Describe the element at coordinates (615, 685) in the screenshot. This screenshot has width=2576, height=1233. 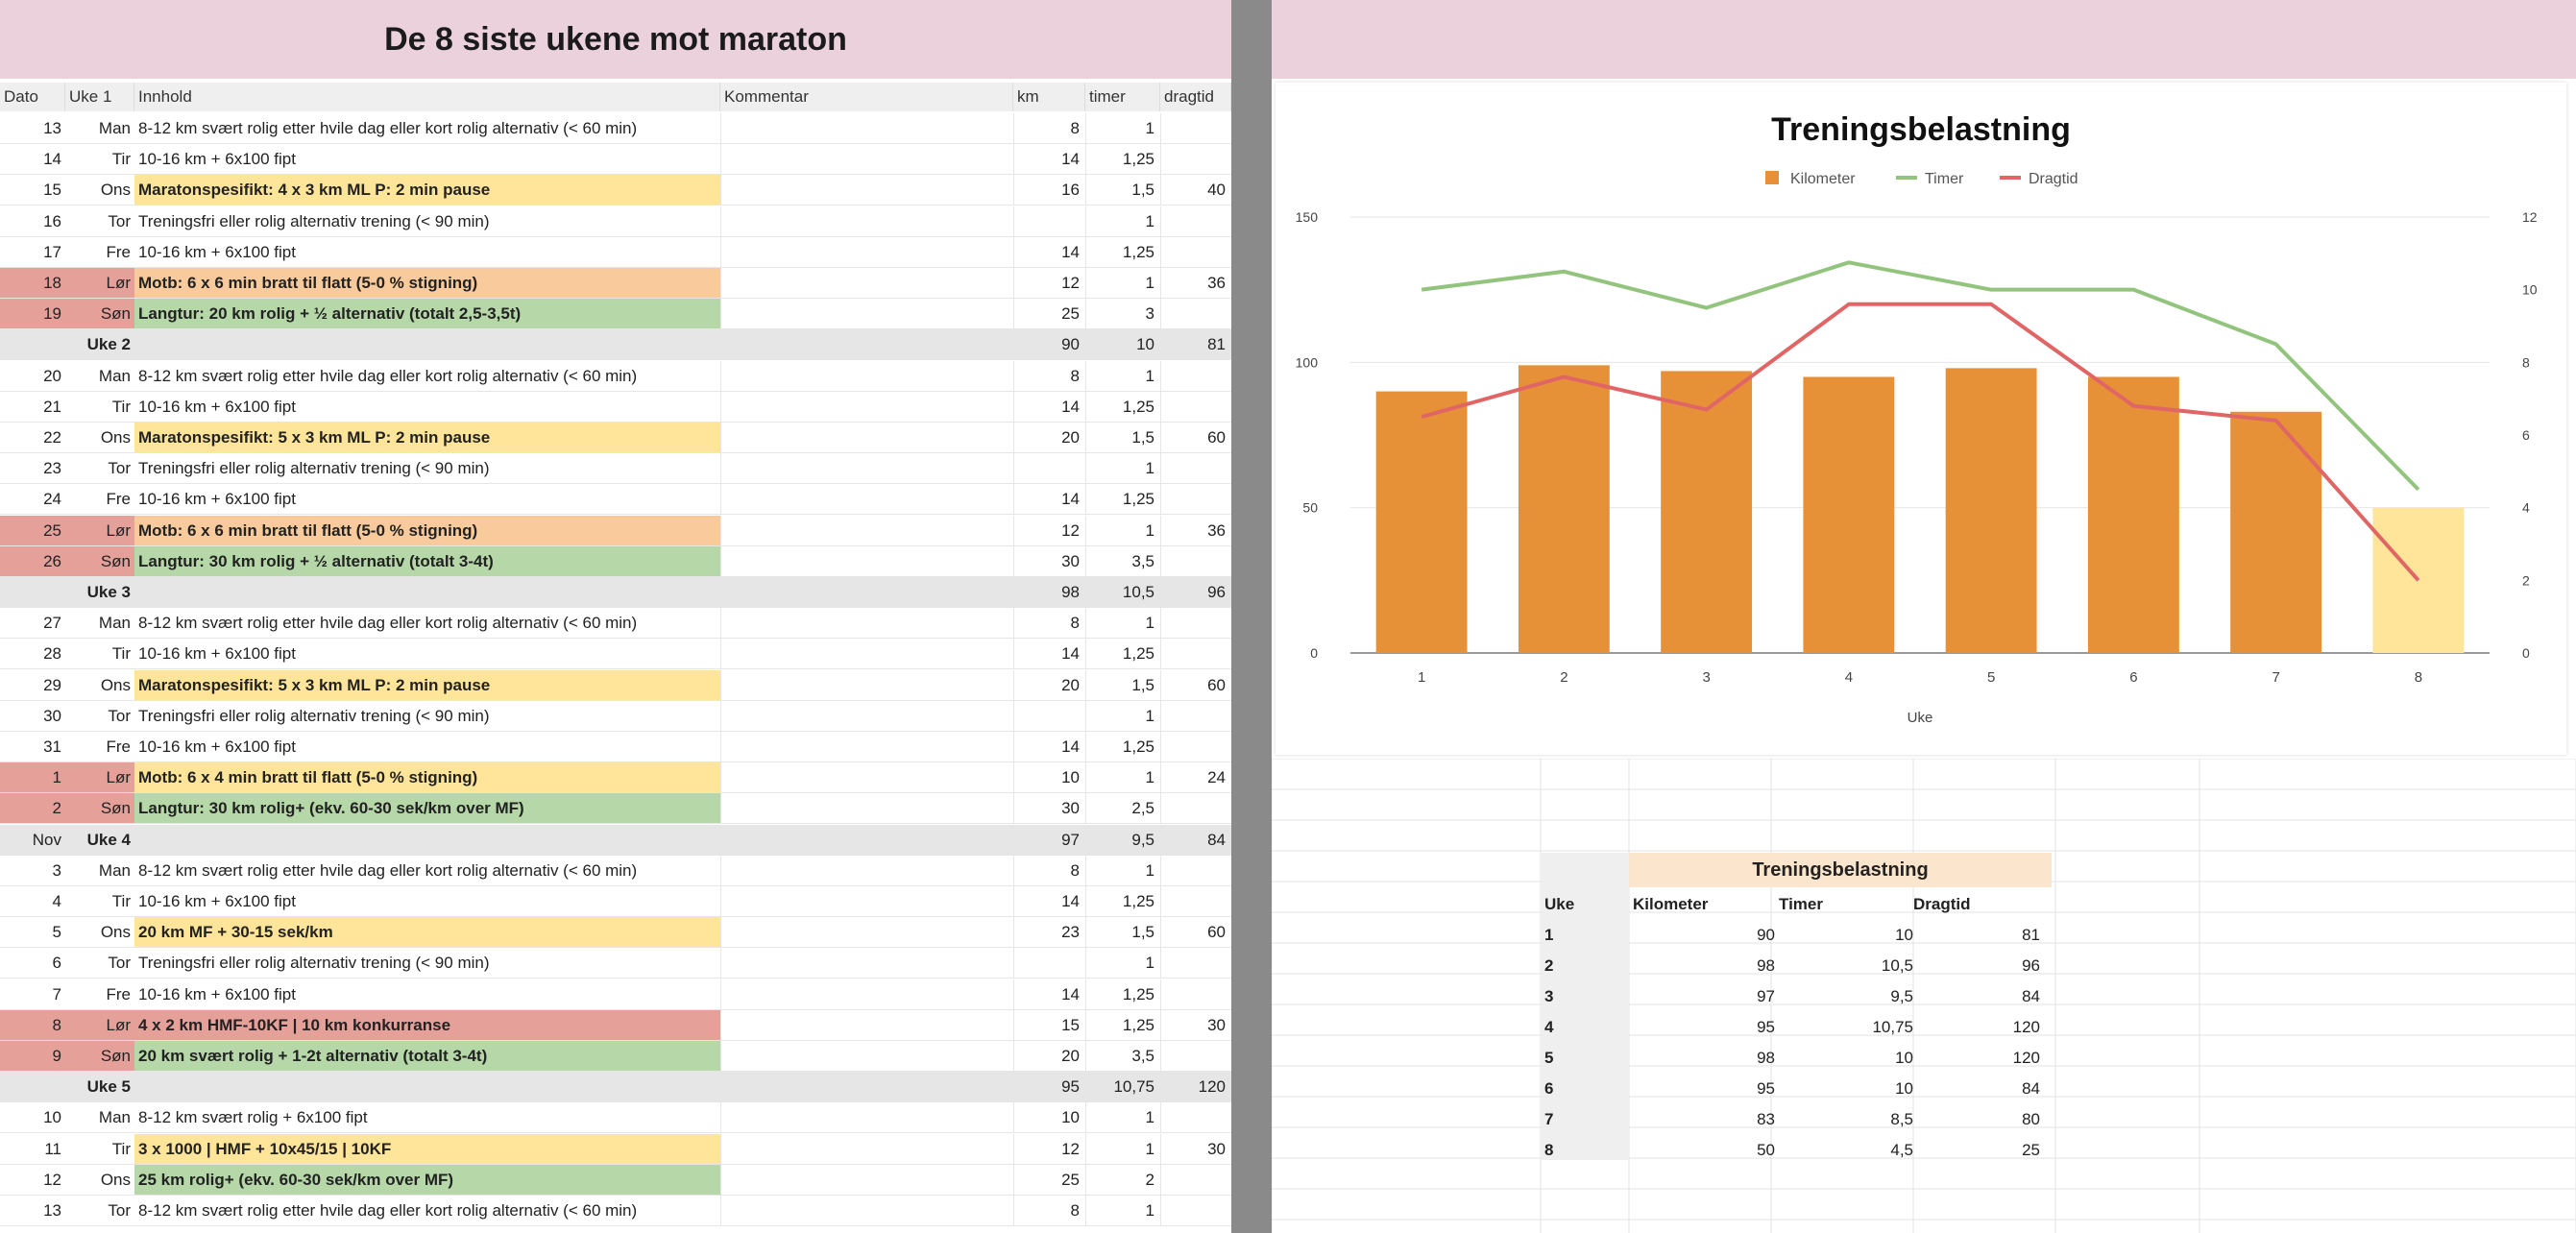
I see `table-row: 29 Ons Maratonspesifikt: 5 x 3 km ML P` at that location.